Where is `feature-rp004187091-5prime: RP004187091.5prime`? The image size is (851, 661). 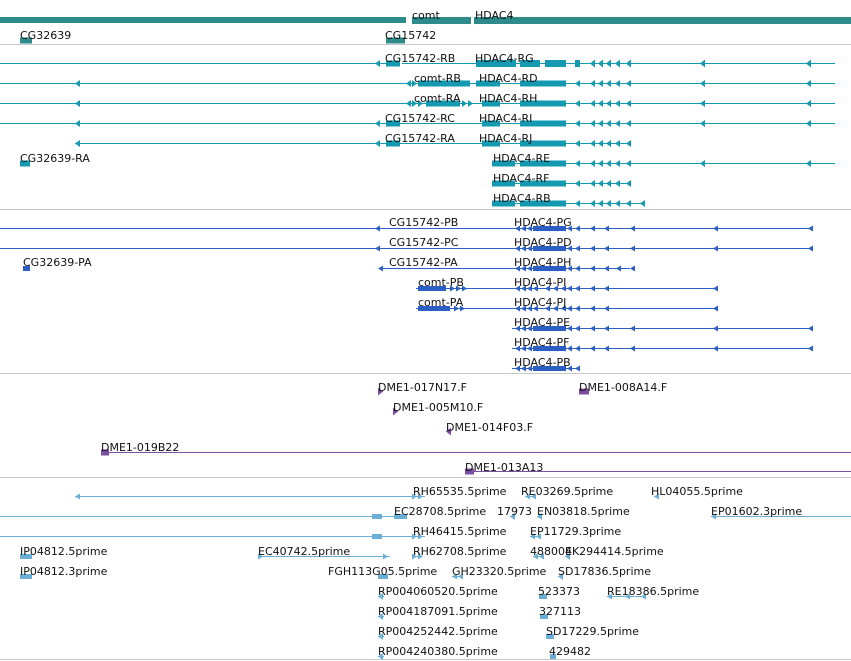 feature-rp004187091-5prime: RP004187091.5prime is located at coordinates (438, 612).